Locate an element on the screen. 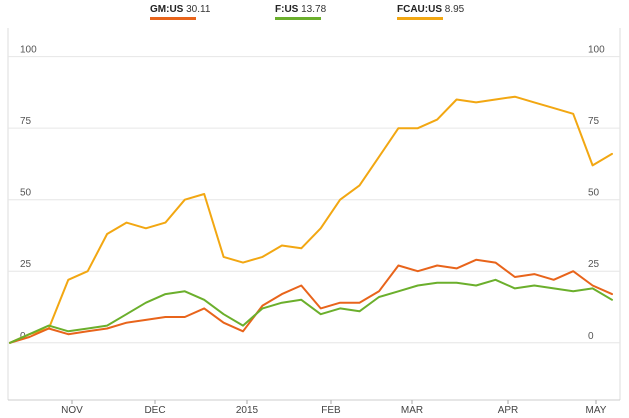  y-tick-label-left: 25 is located at coordinates (26, 264).